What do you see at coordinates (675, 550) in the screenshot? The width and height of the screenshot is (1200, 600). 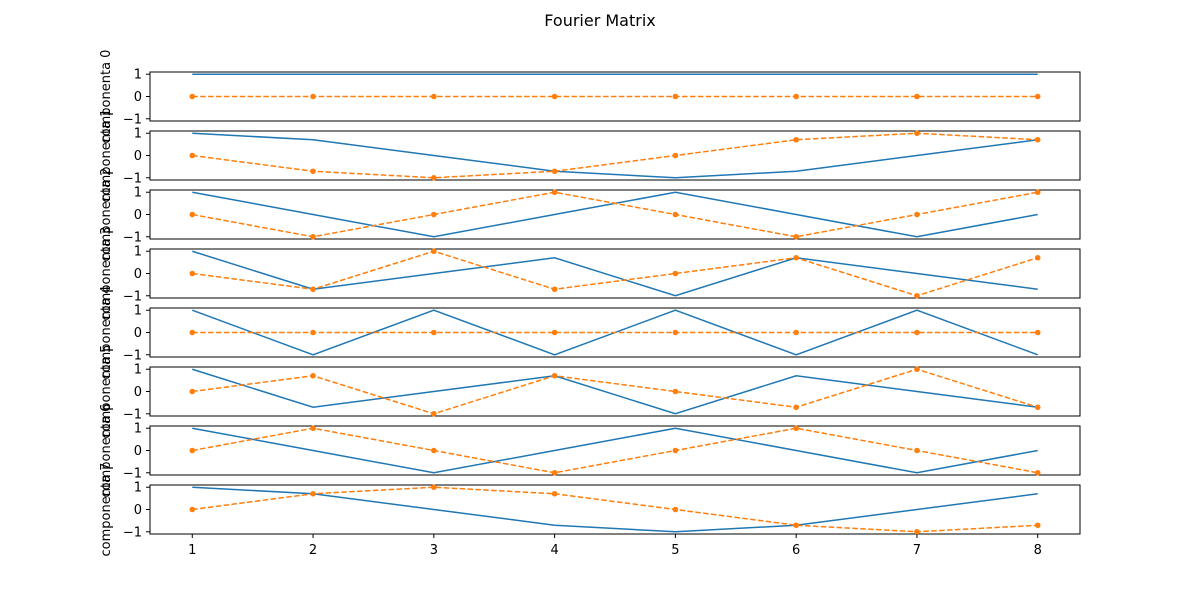 I see `x-tick-label: 5` at bounding box center [675, 550].